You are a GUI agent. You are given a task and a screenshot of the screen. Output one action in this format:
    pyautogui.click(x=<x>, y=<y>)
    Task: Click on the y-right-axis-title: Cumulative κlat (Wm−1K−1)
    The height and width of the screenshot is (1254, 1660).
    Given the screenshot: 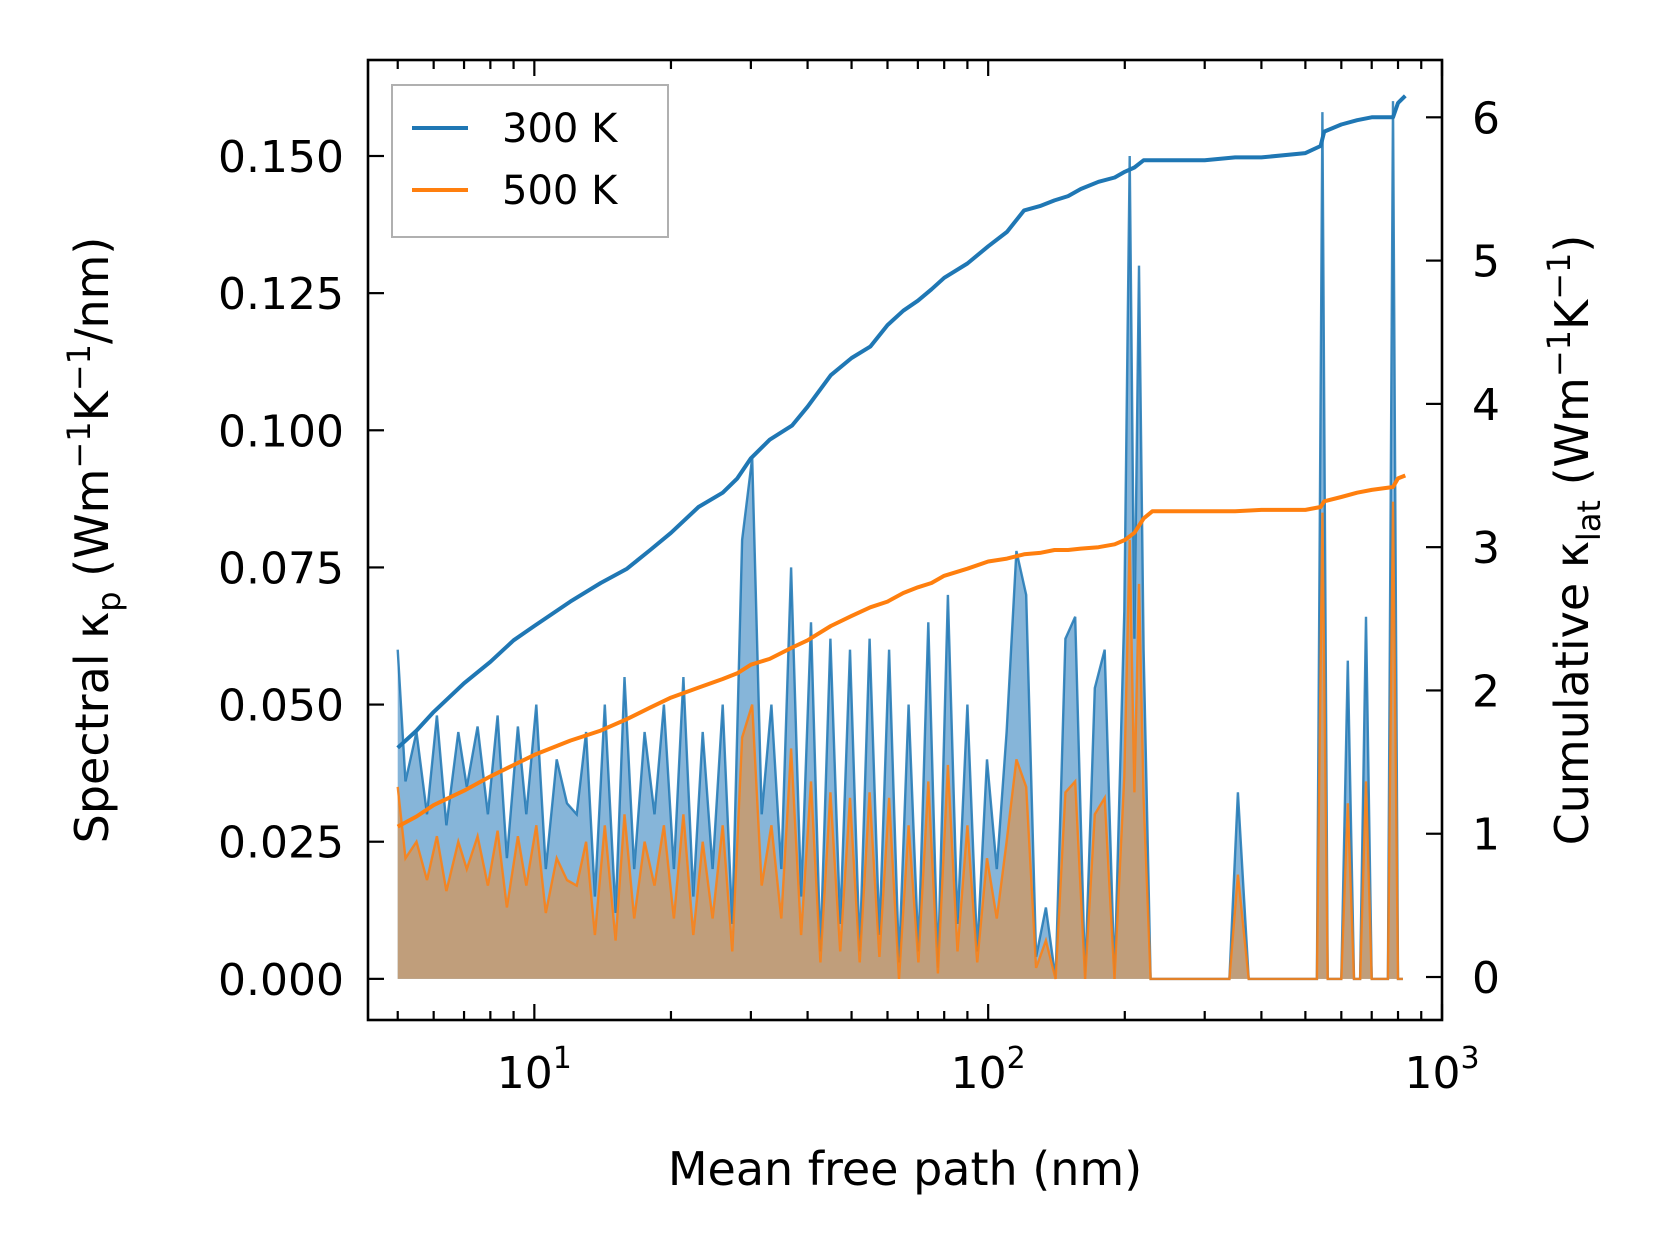 What is the action you would take?
    pyautogui.click(x=1574, y=540)
    